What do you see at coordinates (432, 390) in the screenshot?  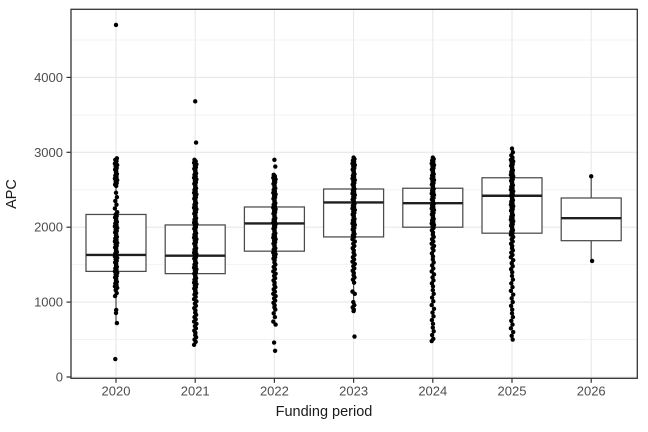 I see `x-tick-label: 2024` at bounding box center [432, 390].